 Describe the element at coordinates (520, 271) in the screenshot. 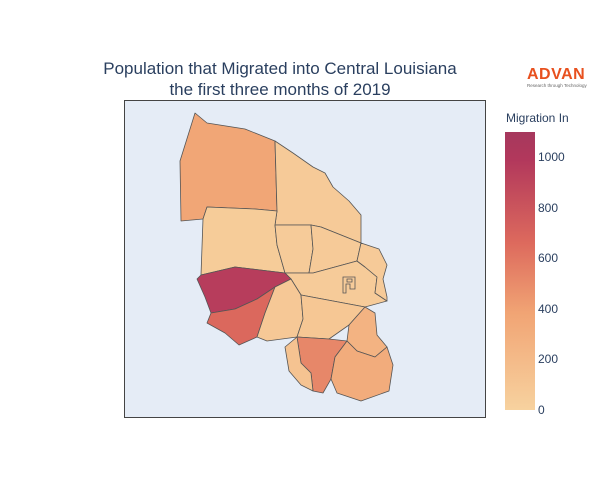

I see `colorbar` at that location.